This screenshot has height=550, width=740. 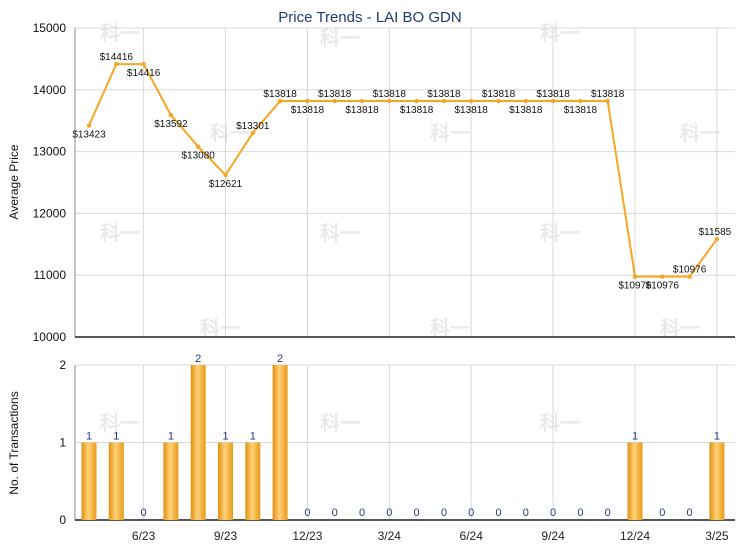 What do you see at coordinates (226, 184) in the screenshot?
I see `price-point-label: $12621` at bounding box center [226, 184].